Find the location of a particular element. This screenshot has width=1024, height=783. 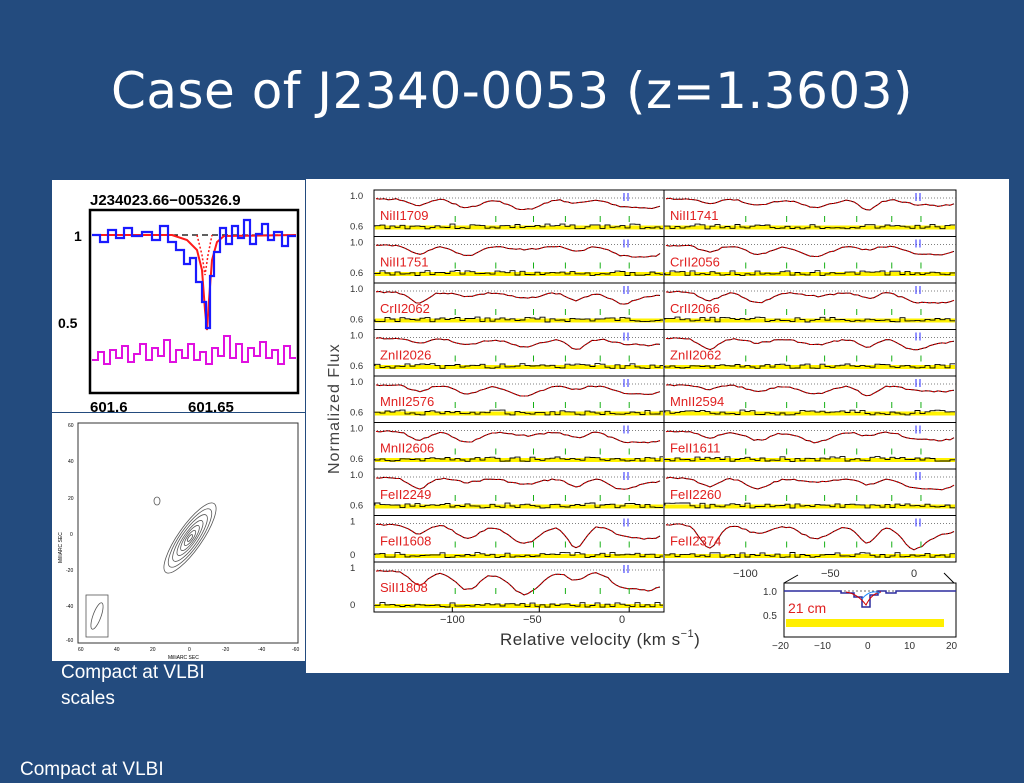

inset-frame is located at coordinates (870, 610).